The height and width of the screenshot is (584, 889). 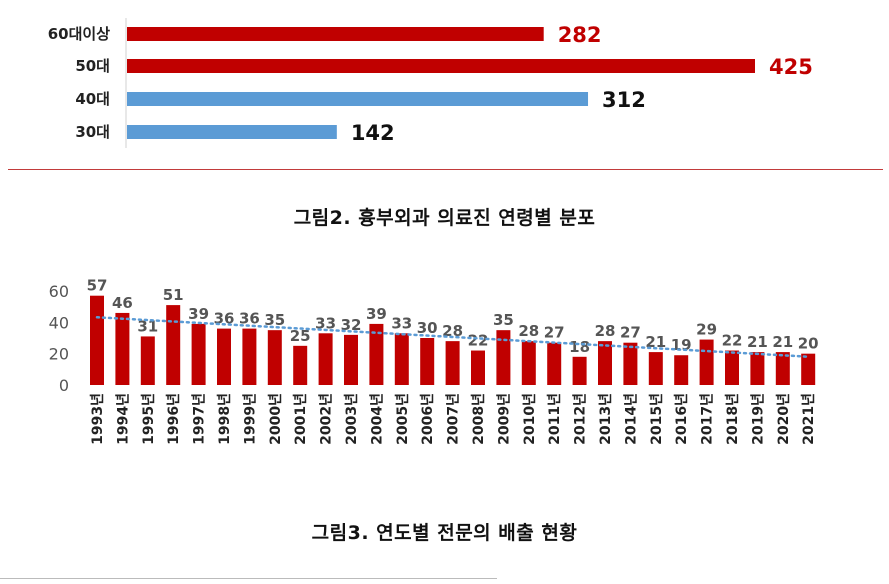 I want to click on bottom-rule, so click(x=248, y=578).